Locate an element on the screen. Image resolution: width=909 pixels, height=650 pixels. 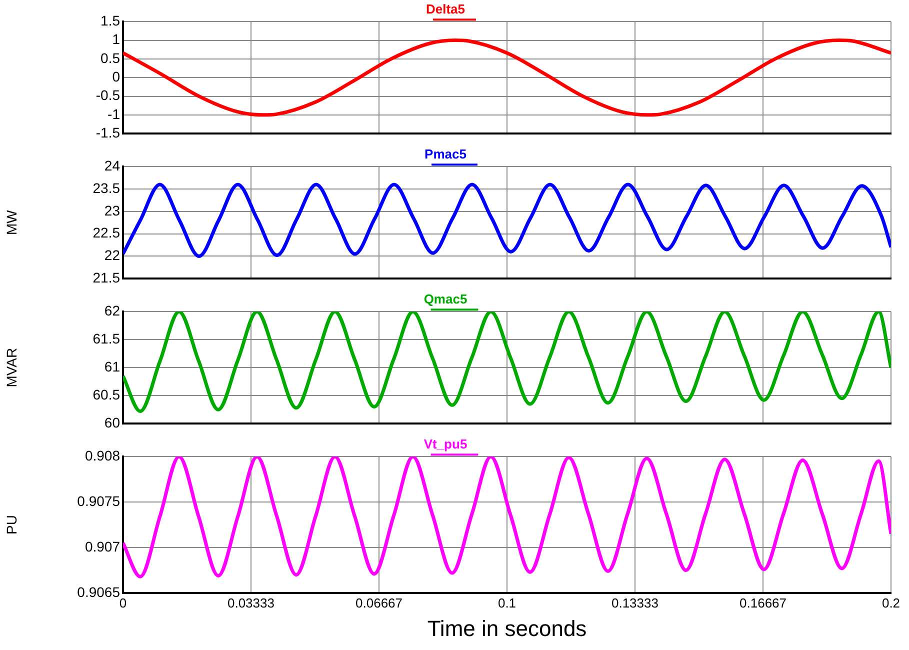
y-tick-label: 22.5 is located at coordinates (106, 232).